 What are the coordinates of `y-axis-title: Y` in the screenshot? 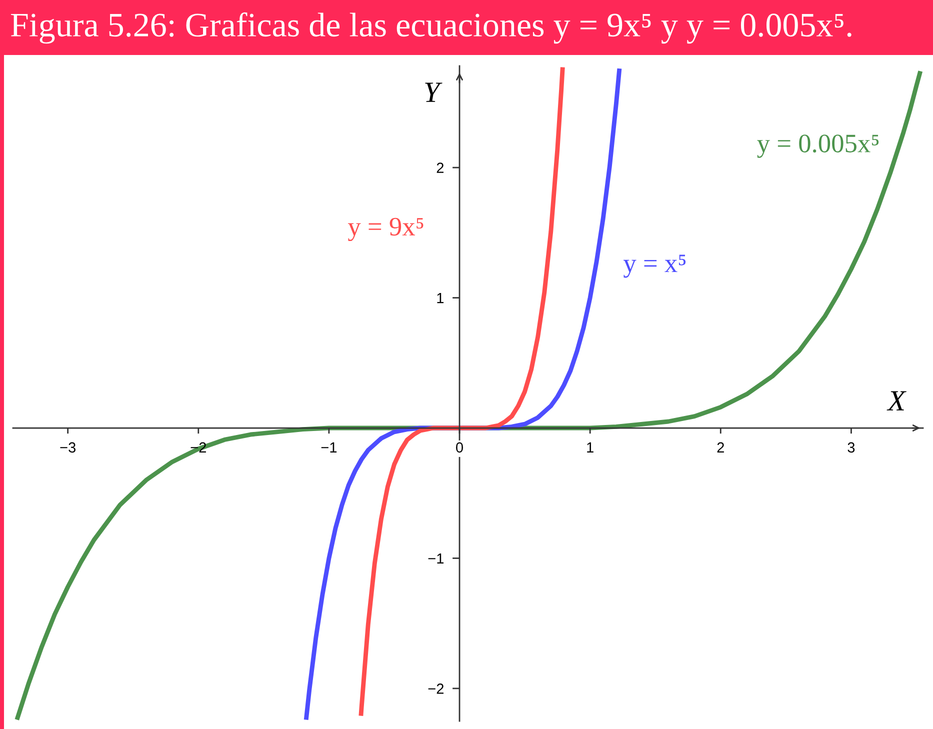 It's located at (433, 92).